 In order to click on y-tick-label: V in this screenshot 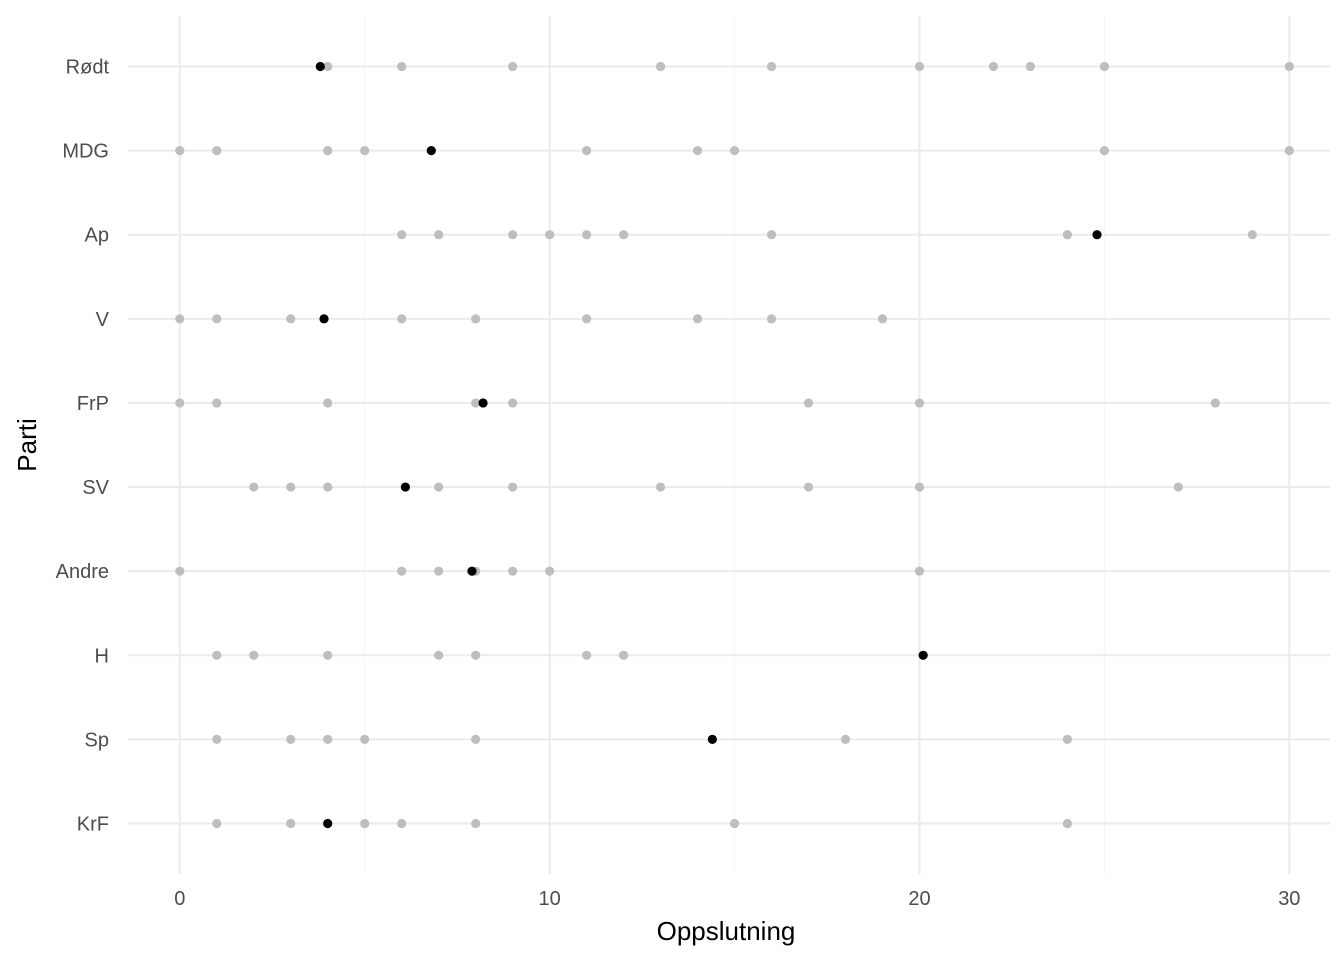, I will do `click(103, 320)`.